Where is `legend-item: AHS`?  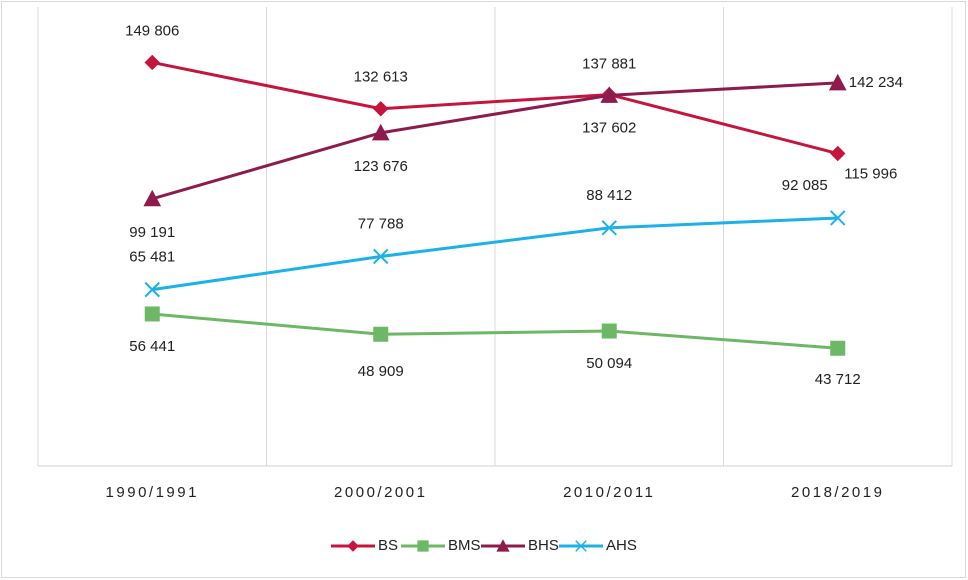
legend-item: AHS is located at coordinates (598, 545).